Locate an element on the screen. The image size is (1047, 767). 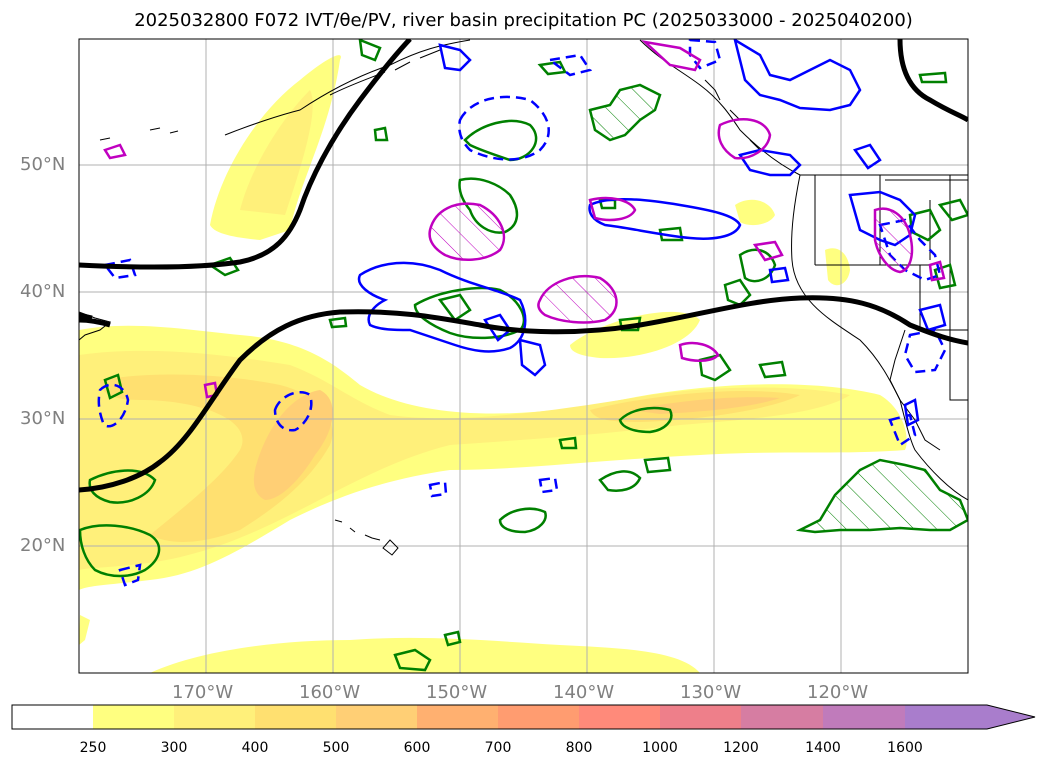
lat-label-20n: 20°N is located at coordinates (43, 545).